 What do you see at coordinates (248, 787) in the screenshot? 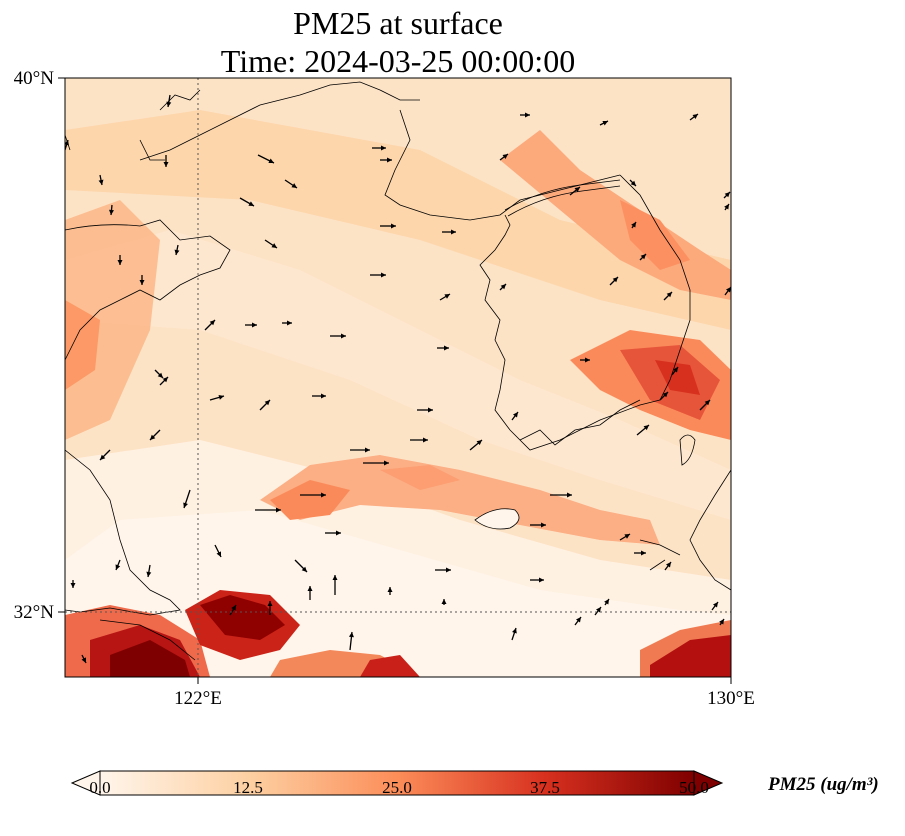
I see `colorbar-tick-1: 12.5` at bounding box center [248, 787].